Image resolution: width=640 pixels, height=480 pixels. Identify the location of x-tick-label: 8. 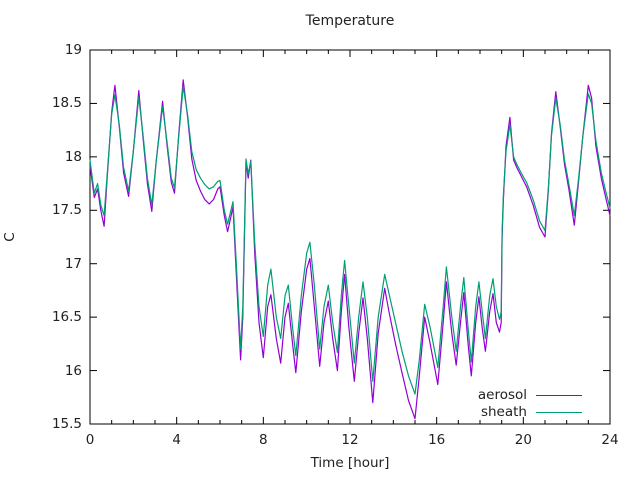
(263, 440).